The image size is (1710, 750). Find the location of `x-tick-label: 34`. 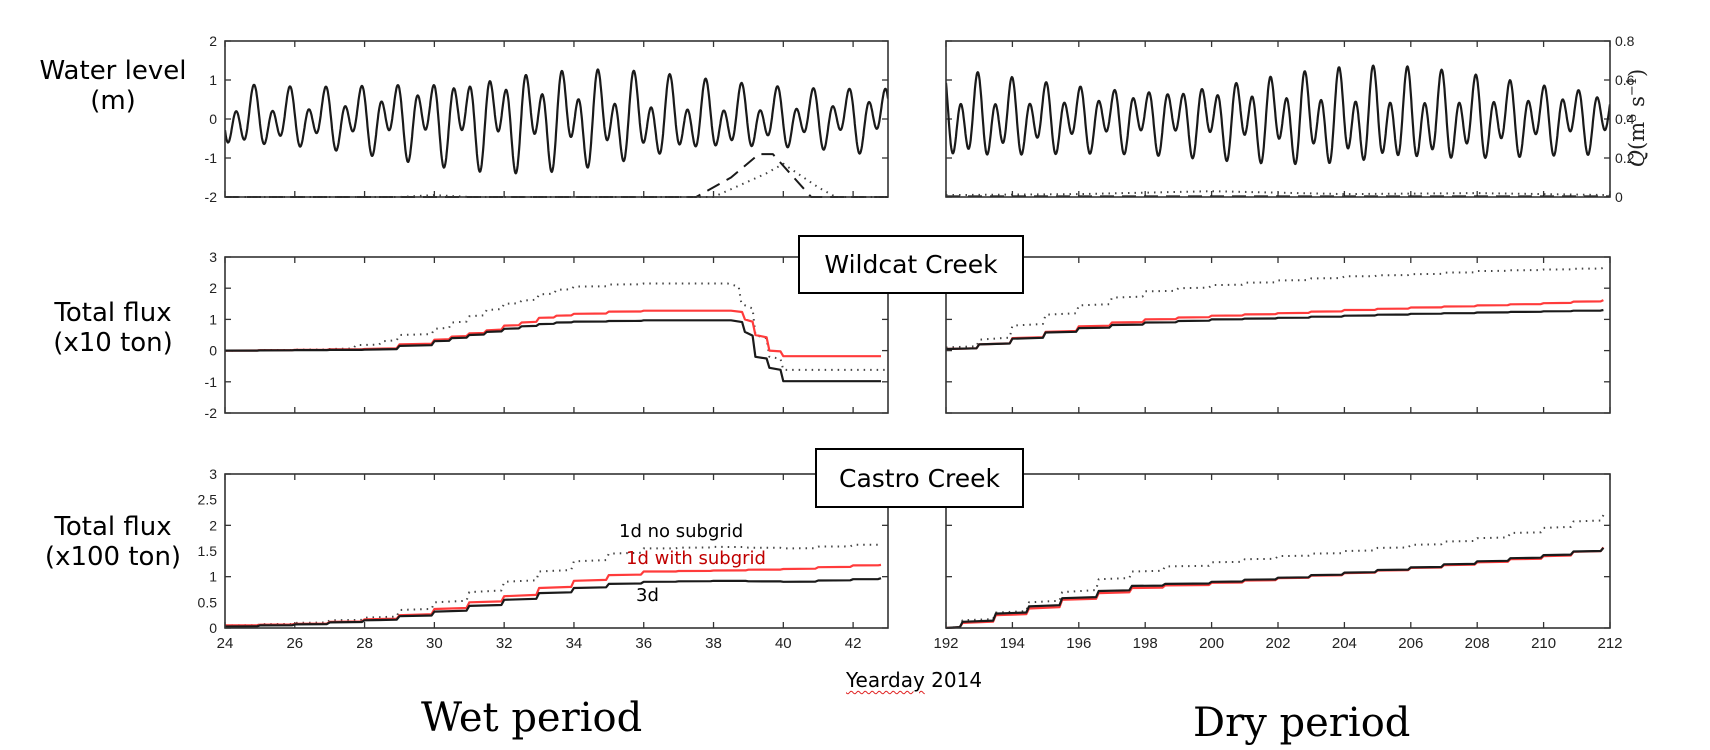

x-tick-label: 34 is located at coordinates (574, 643).